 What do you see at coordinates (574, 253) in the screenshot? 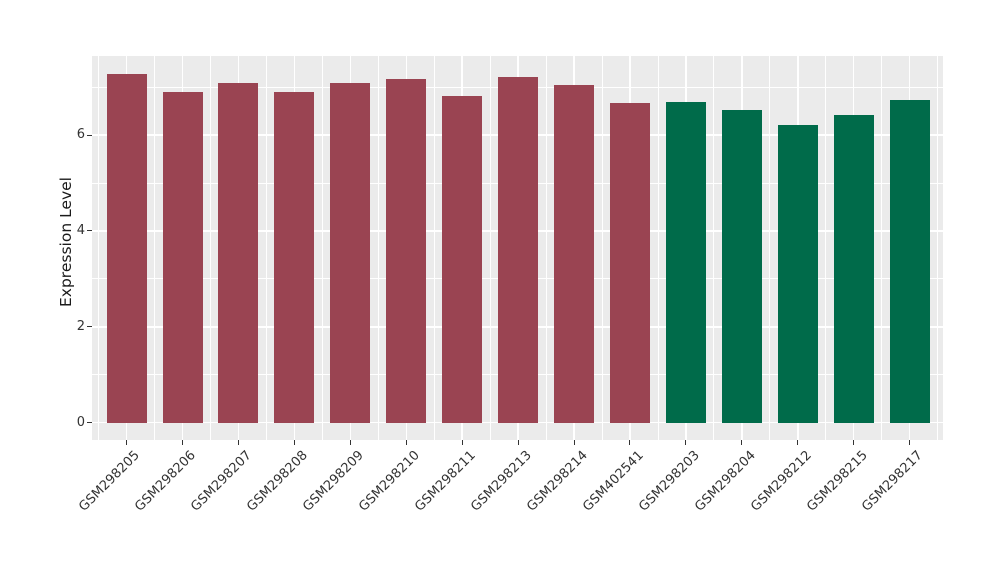
I see `bar-GSM298214` at bounding box center [574, 253].